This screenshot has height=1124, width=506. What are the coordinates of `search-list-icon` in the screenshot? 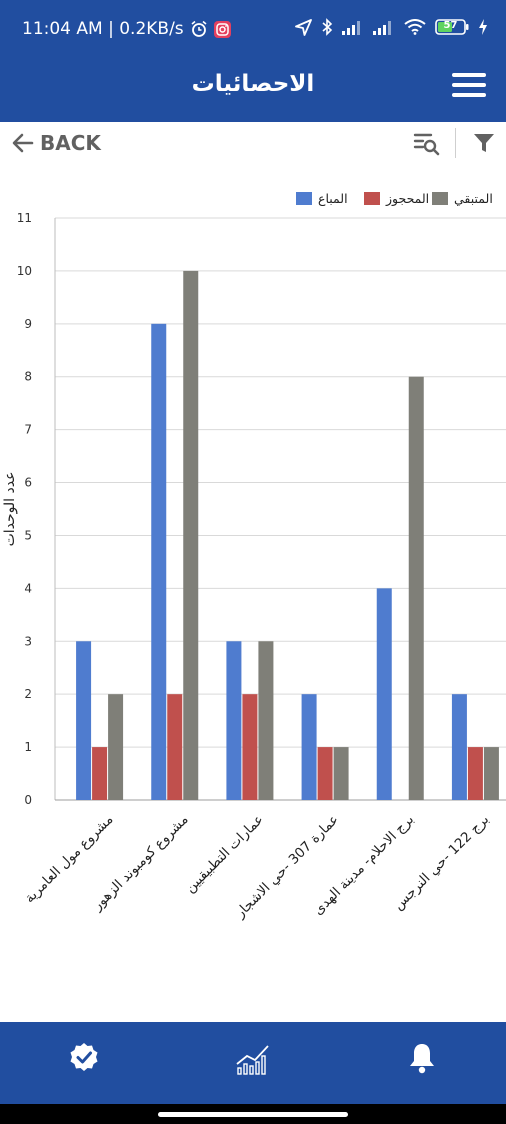 It's located at (427, 144).